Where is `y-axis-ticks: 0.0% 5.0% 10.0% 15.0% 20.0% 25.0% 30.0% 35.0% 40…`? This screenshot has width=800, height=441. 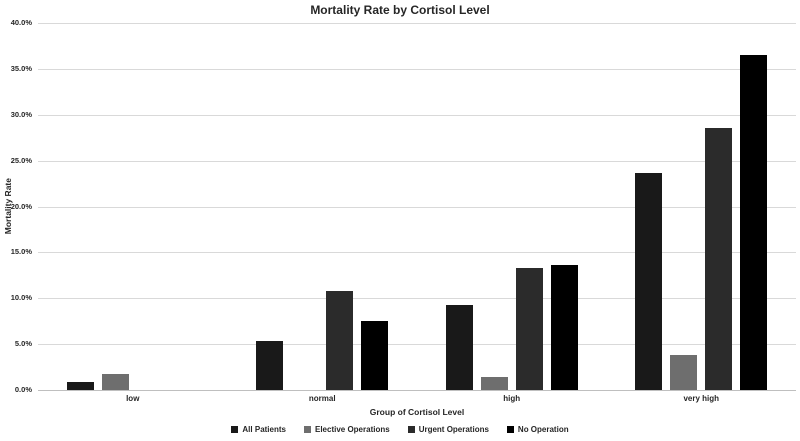 y-axis-ticks: 0.0% 5.0% 10.0% 15.0% 20.0% 25.0% 30.0% 35.0% 40… is located at coordinates (16, 206).